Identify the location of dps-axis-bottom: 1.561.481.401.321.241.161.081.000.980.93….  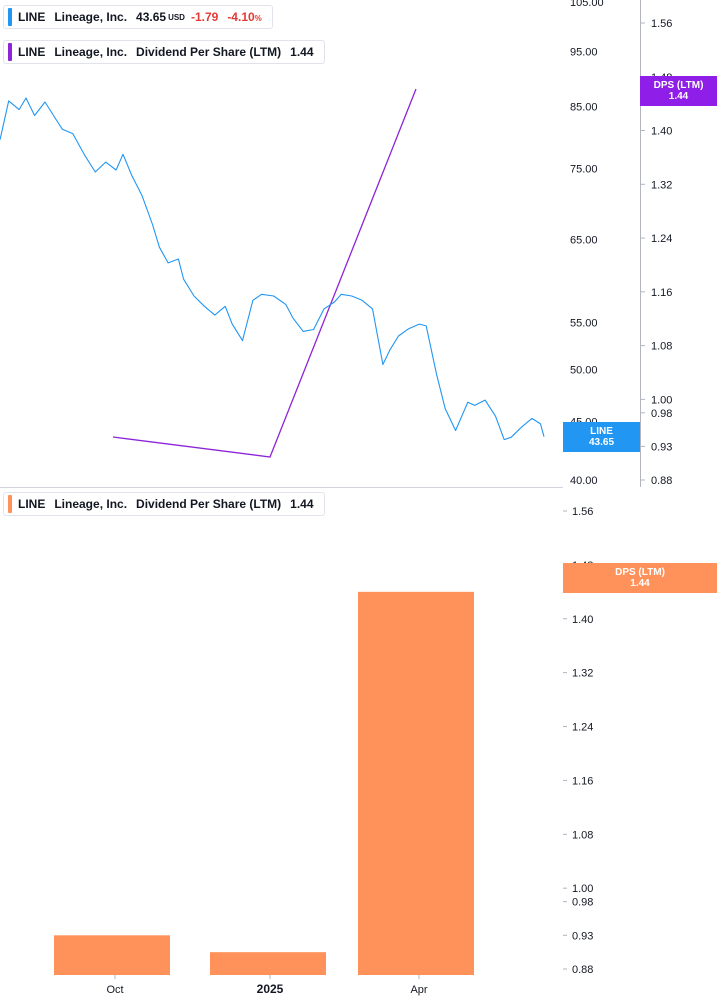
(578, 741).